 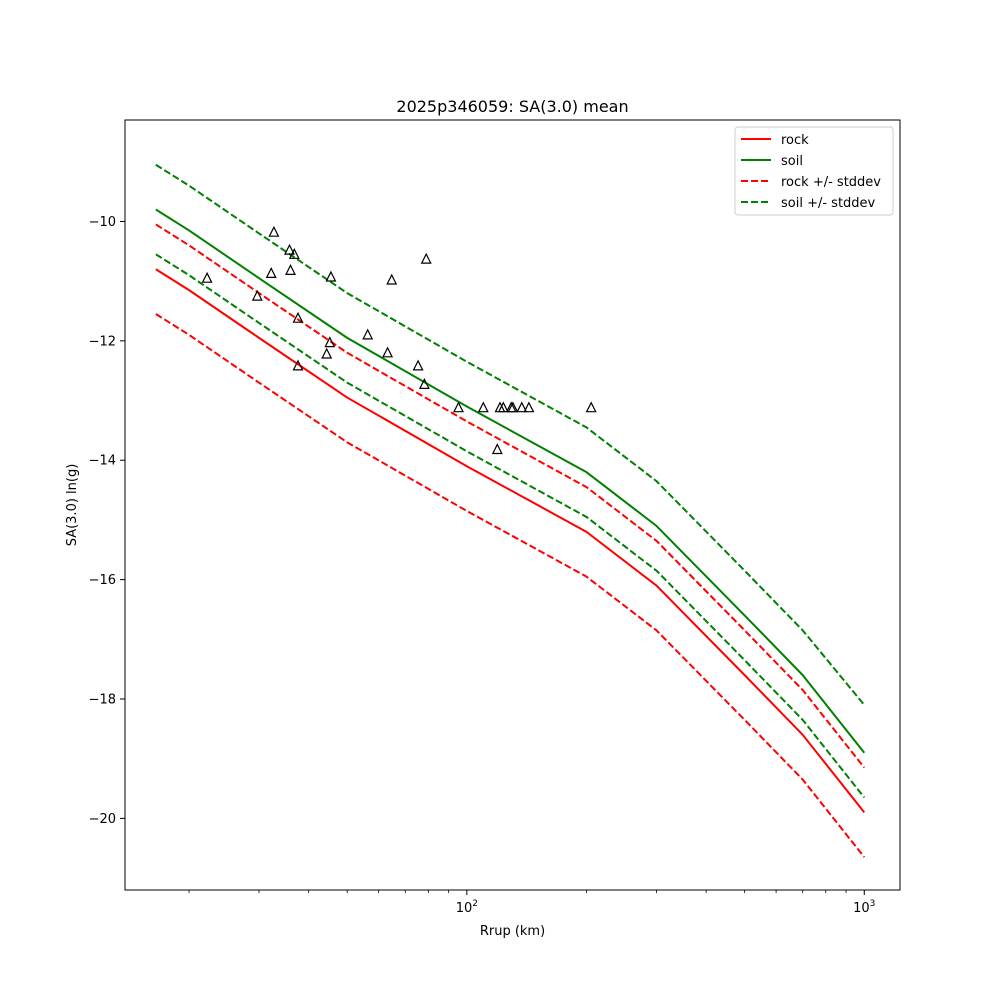 What do you see at coordinates (102, 461) in the screenshot?
I see `y-tick-label: −14` at bounding box center [102, 461].